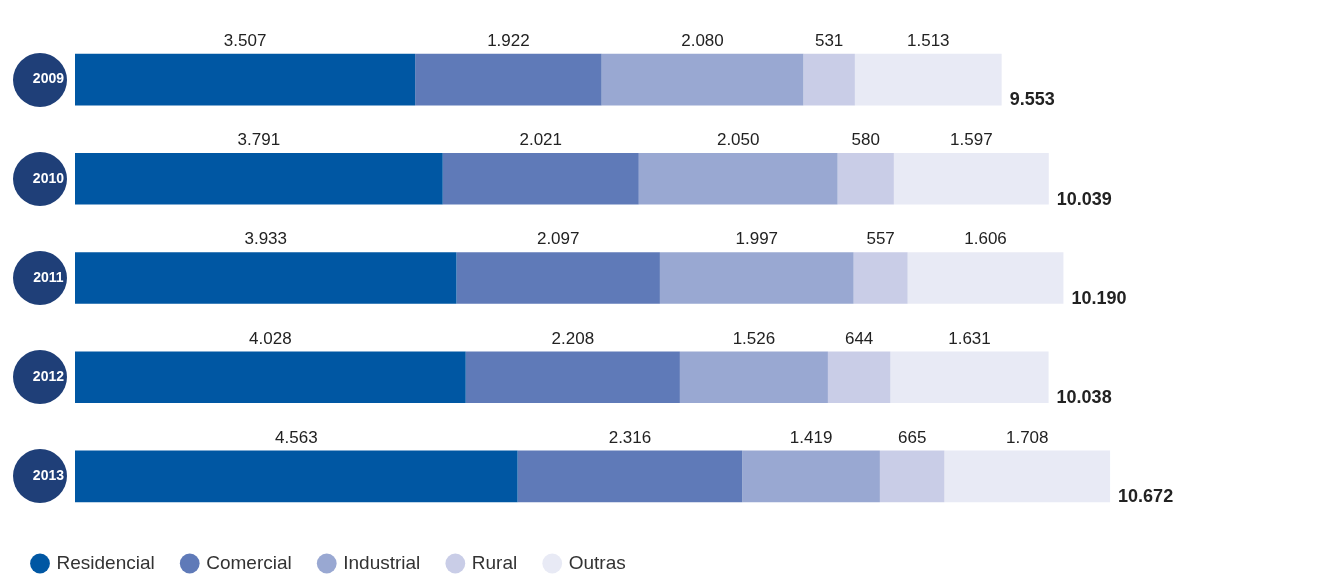 The width and height of the screenshot is (1319, 583). What do you see at coordinates (1084, 198) in the screenshot?
I see `total-label: 10.039` at bounding box center [1084, 198].